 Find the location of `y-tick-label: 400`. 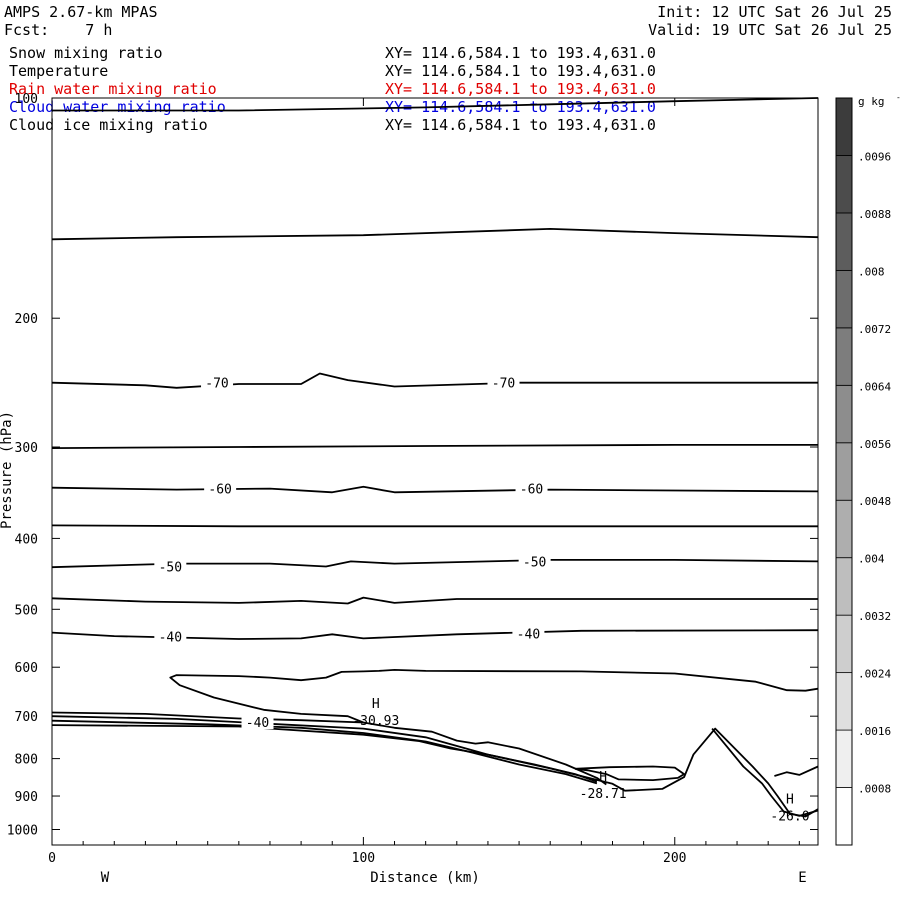

y-tick-label: 400 is located at coordinates (26, 539).